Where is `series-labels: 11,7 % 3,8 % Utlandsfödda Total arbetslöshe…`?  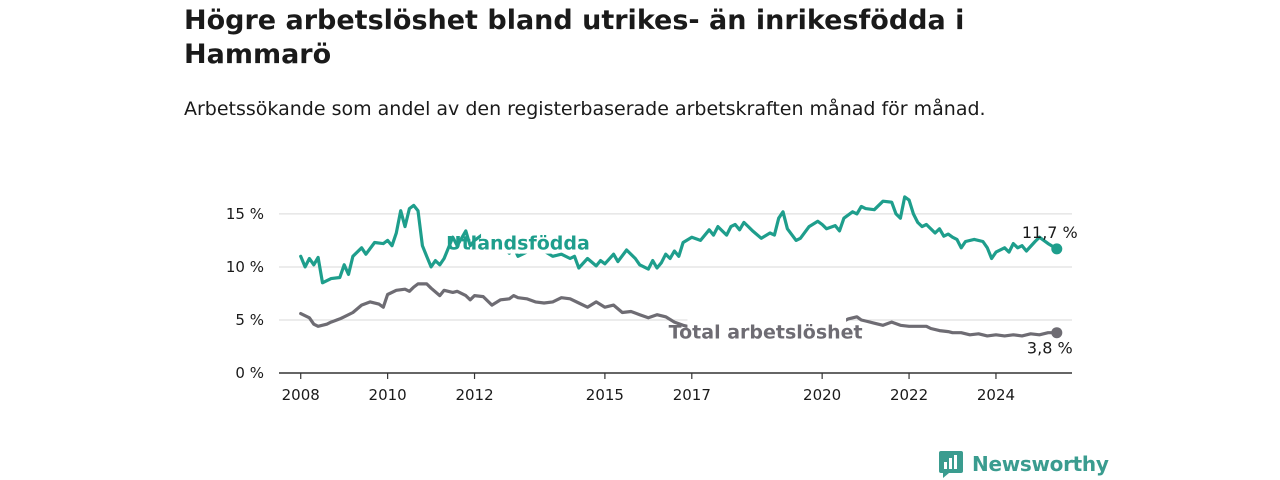
series-labels: 11,7 % 3,8 % Utlandsfödda Total arbetslöshe… is located at coordinates (762, 290).